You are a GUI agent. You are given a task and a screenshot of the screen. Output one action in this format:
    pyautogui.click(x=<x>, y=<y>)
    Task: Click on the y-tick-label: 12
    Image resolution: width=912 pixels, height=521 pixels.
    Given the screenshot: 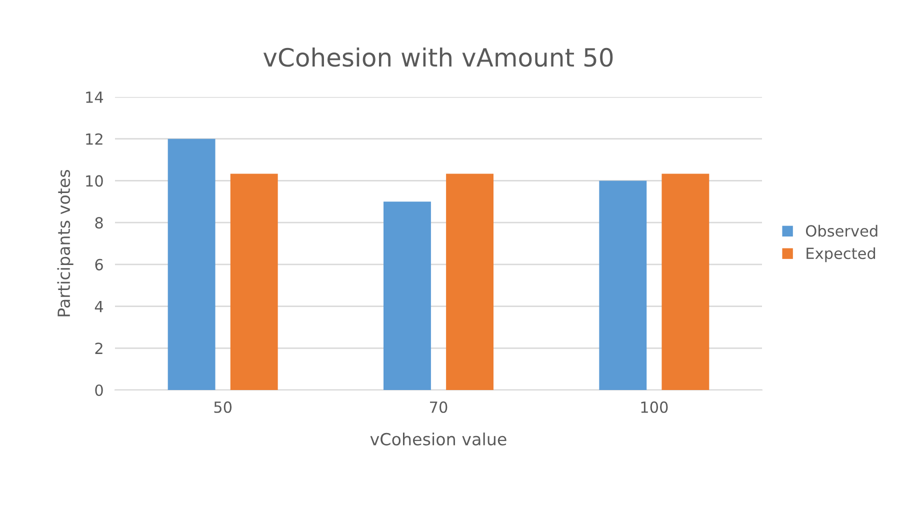 What is the action you would take?
    pyautogui.click(x=94, y=139)
    